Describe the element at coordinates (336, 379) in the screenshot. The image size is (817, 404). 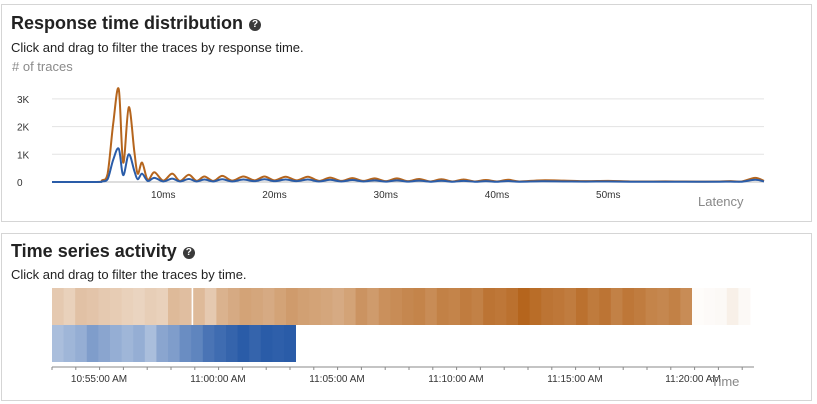
I see `time-tick-label: 11:05:00 AM` at that location.